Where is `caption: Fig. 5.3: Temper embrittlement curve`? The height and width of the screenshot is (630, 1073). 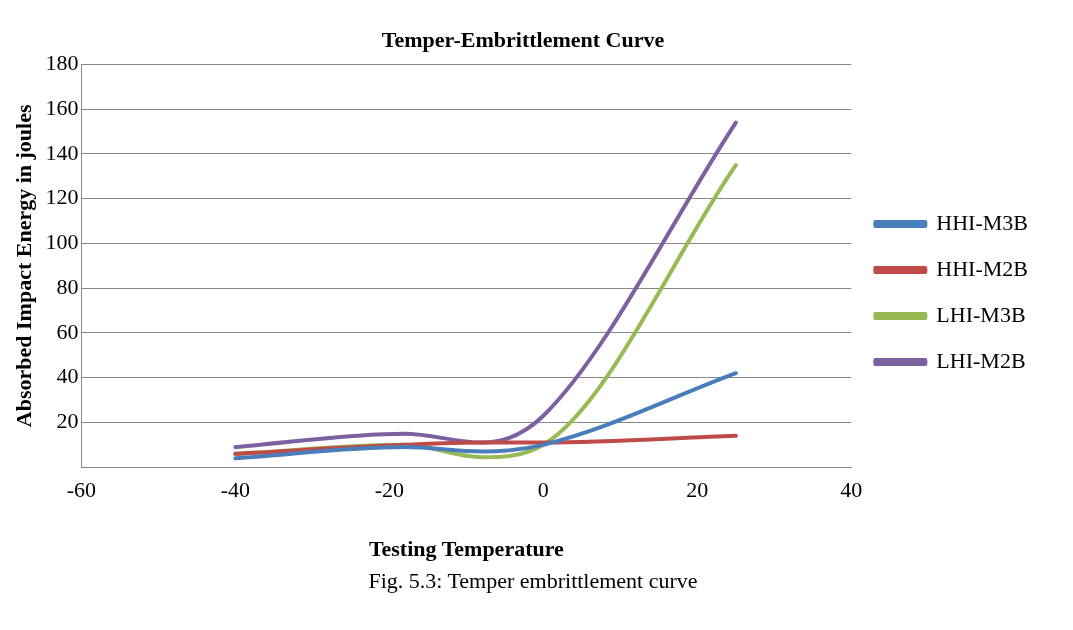 caption: Fig. 5.3: Temper embrittlement curve is located at coordinates (533, 581).